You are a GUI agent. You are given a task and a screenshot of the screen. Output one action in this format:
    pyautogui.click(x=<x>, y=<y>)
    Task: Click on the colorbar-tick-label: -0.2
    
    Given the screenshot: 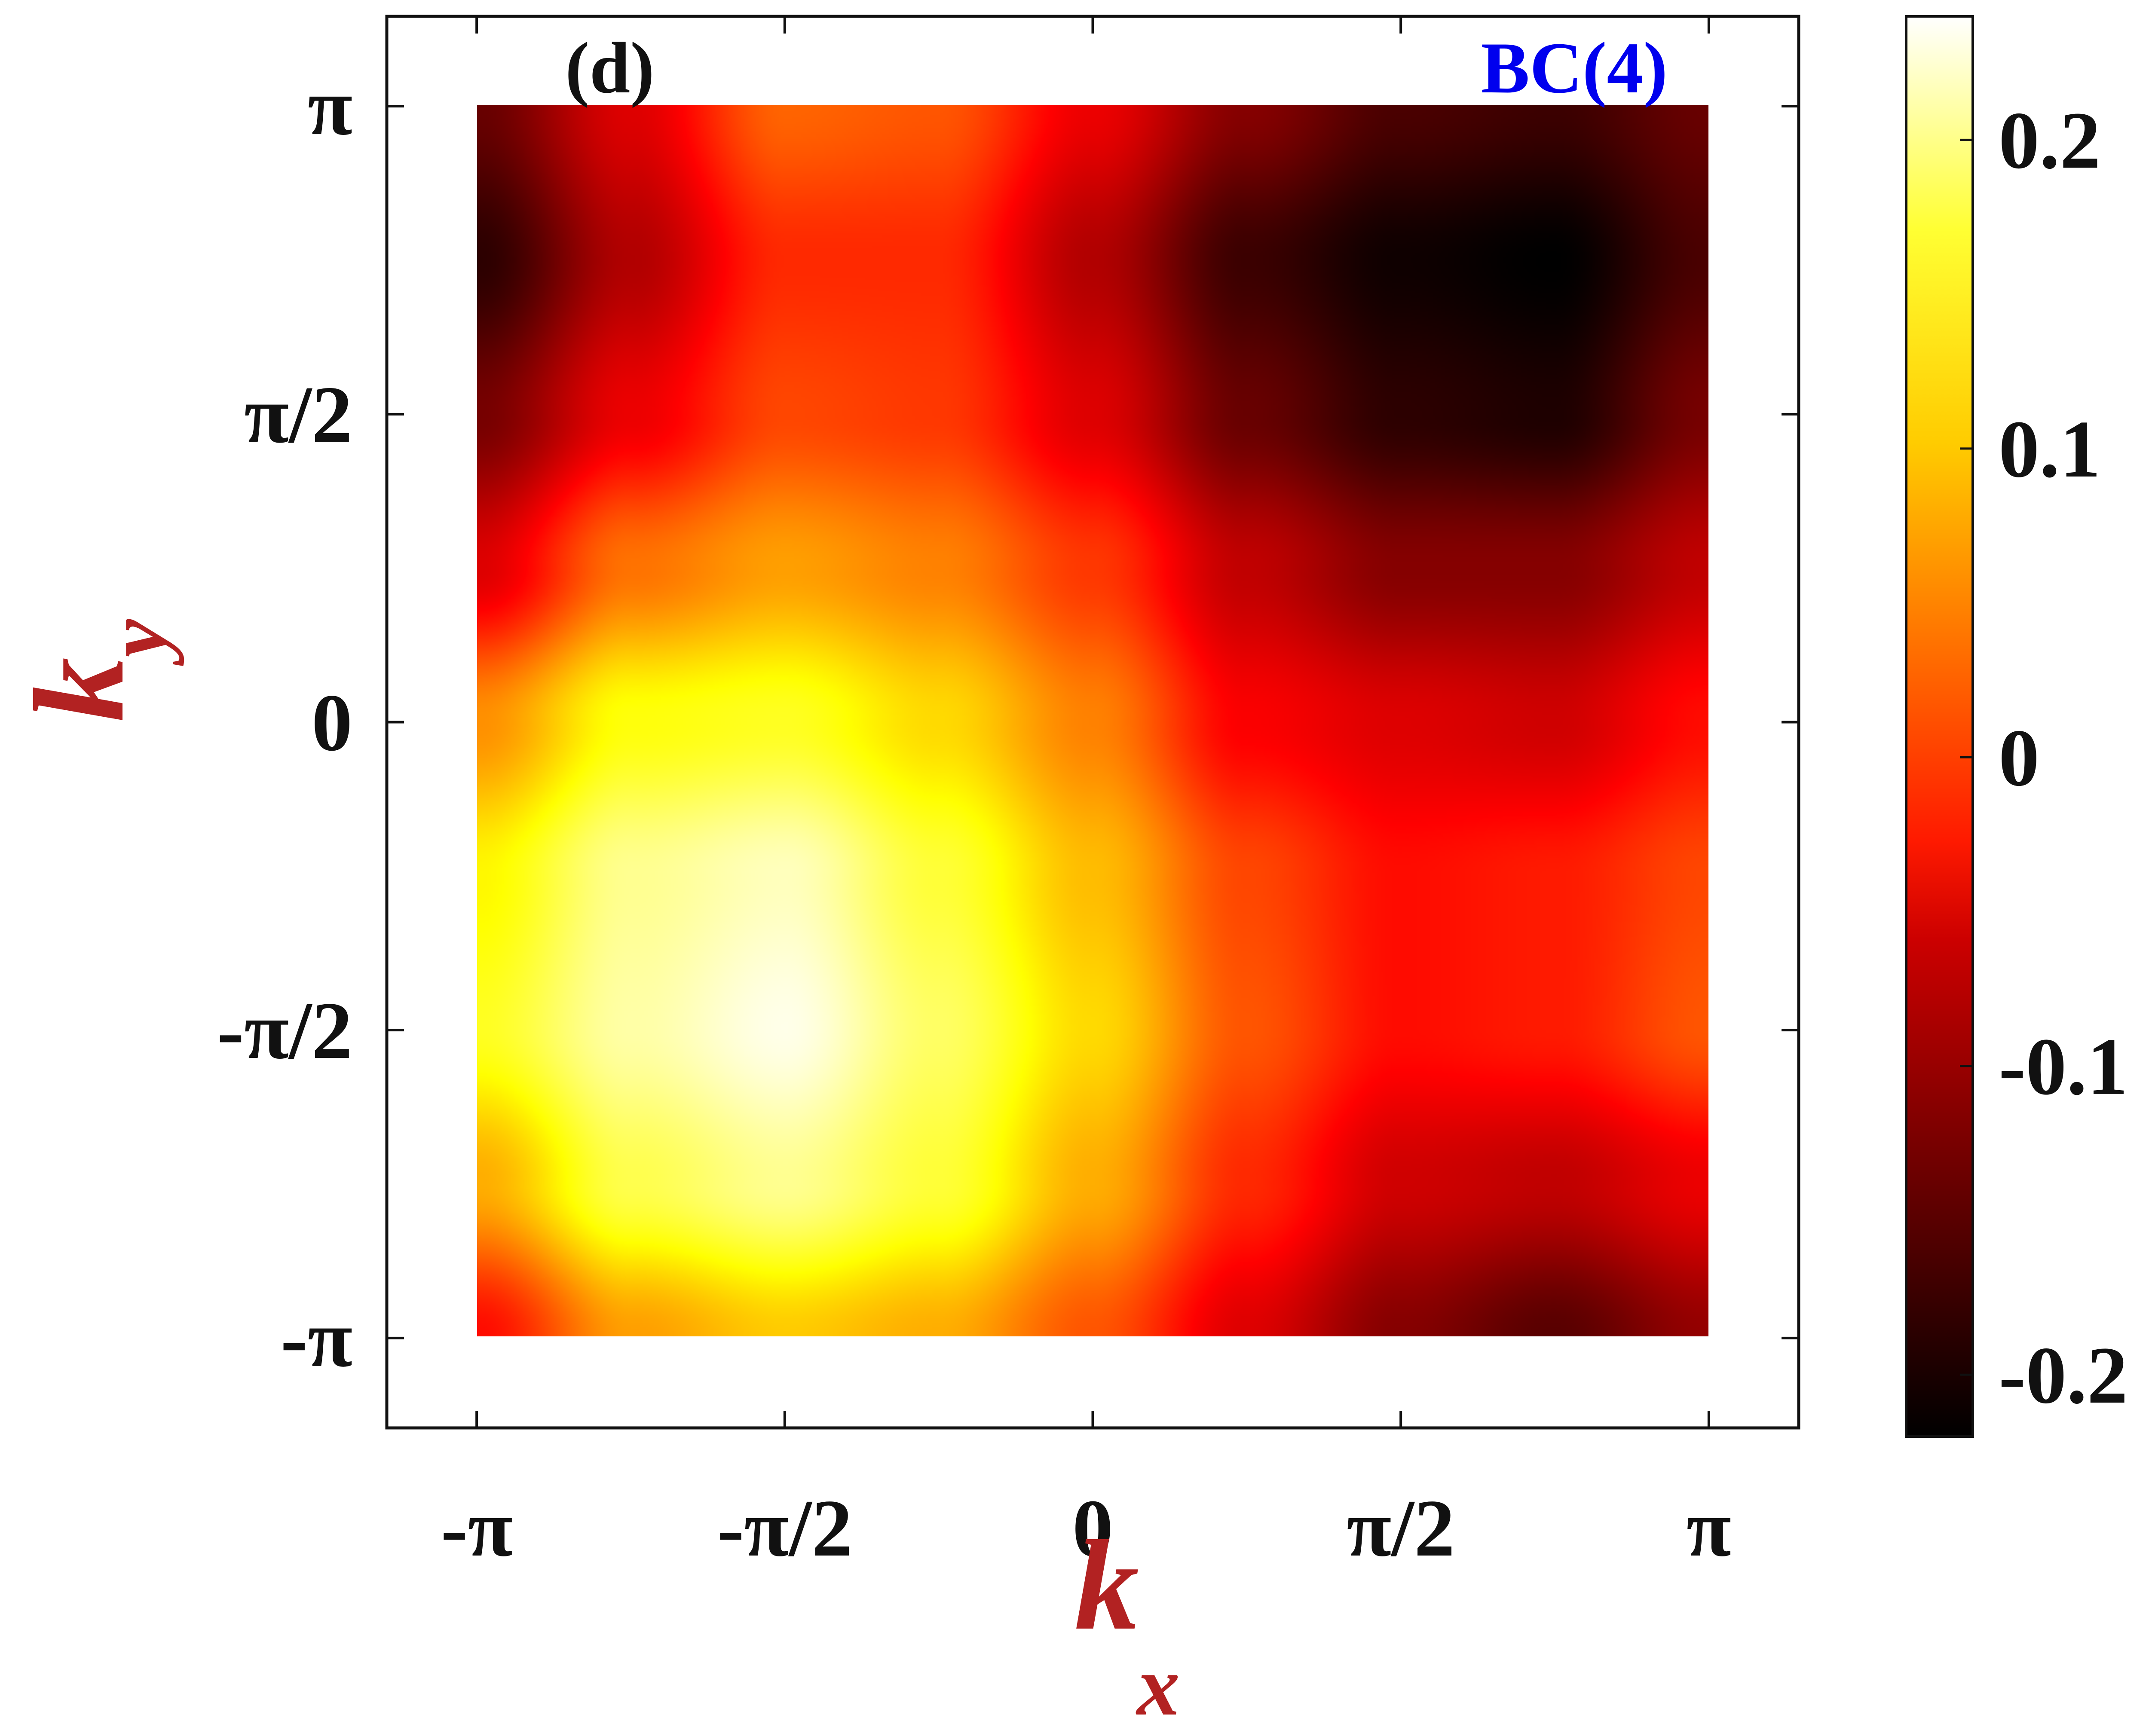 What is the action you would take?
    pyautogui.click(x=2063, y=1375)
    